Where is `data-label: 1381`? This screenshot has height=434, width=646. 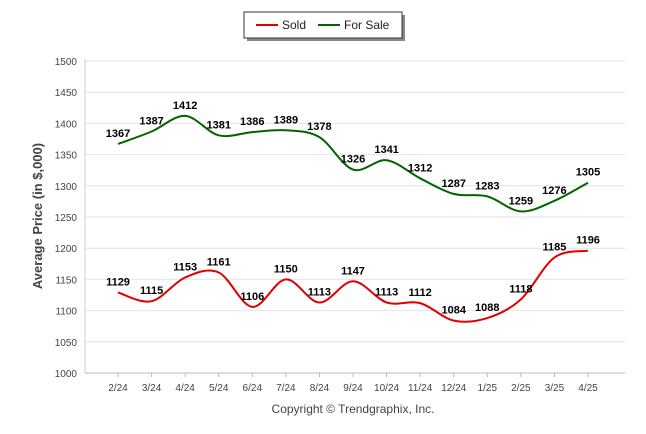
data-label: 1381 is located at coordinates (218, 125).